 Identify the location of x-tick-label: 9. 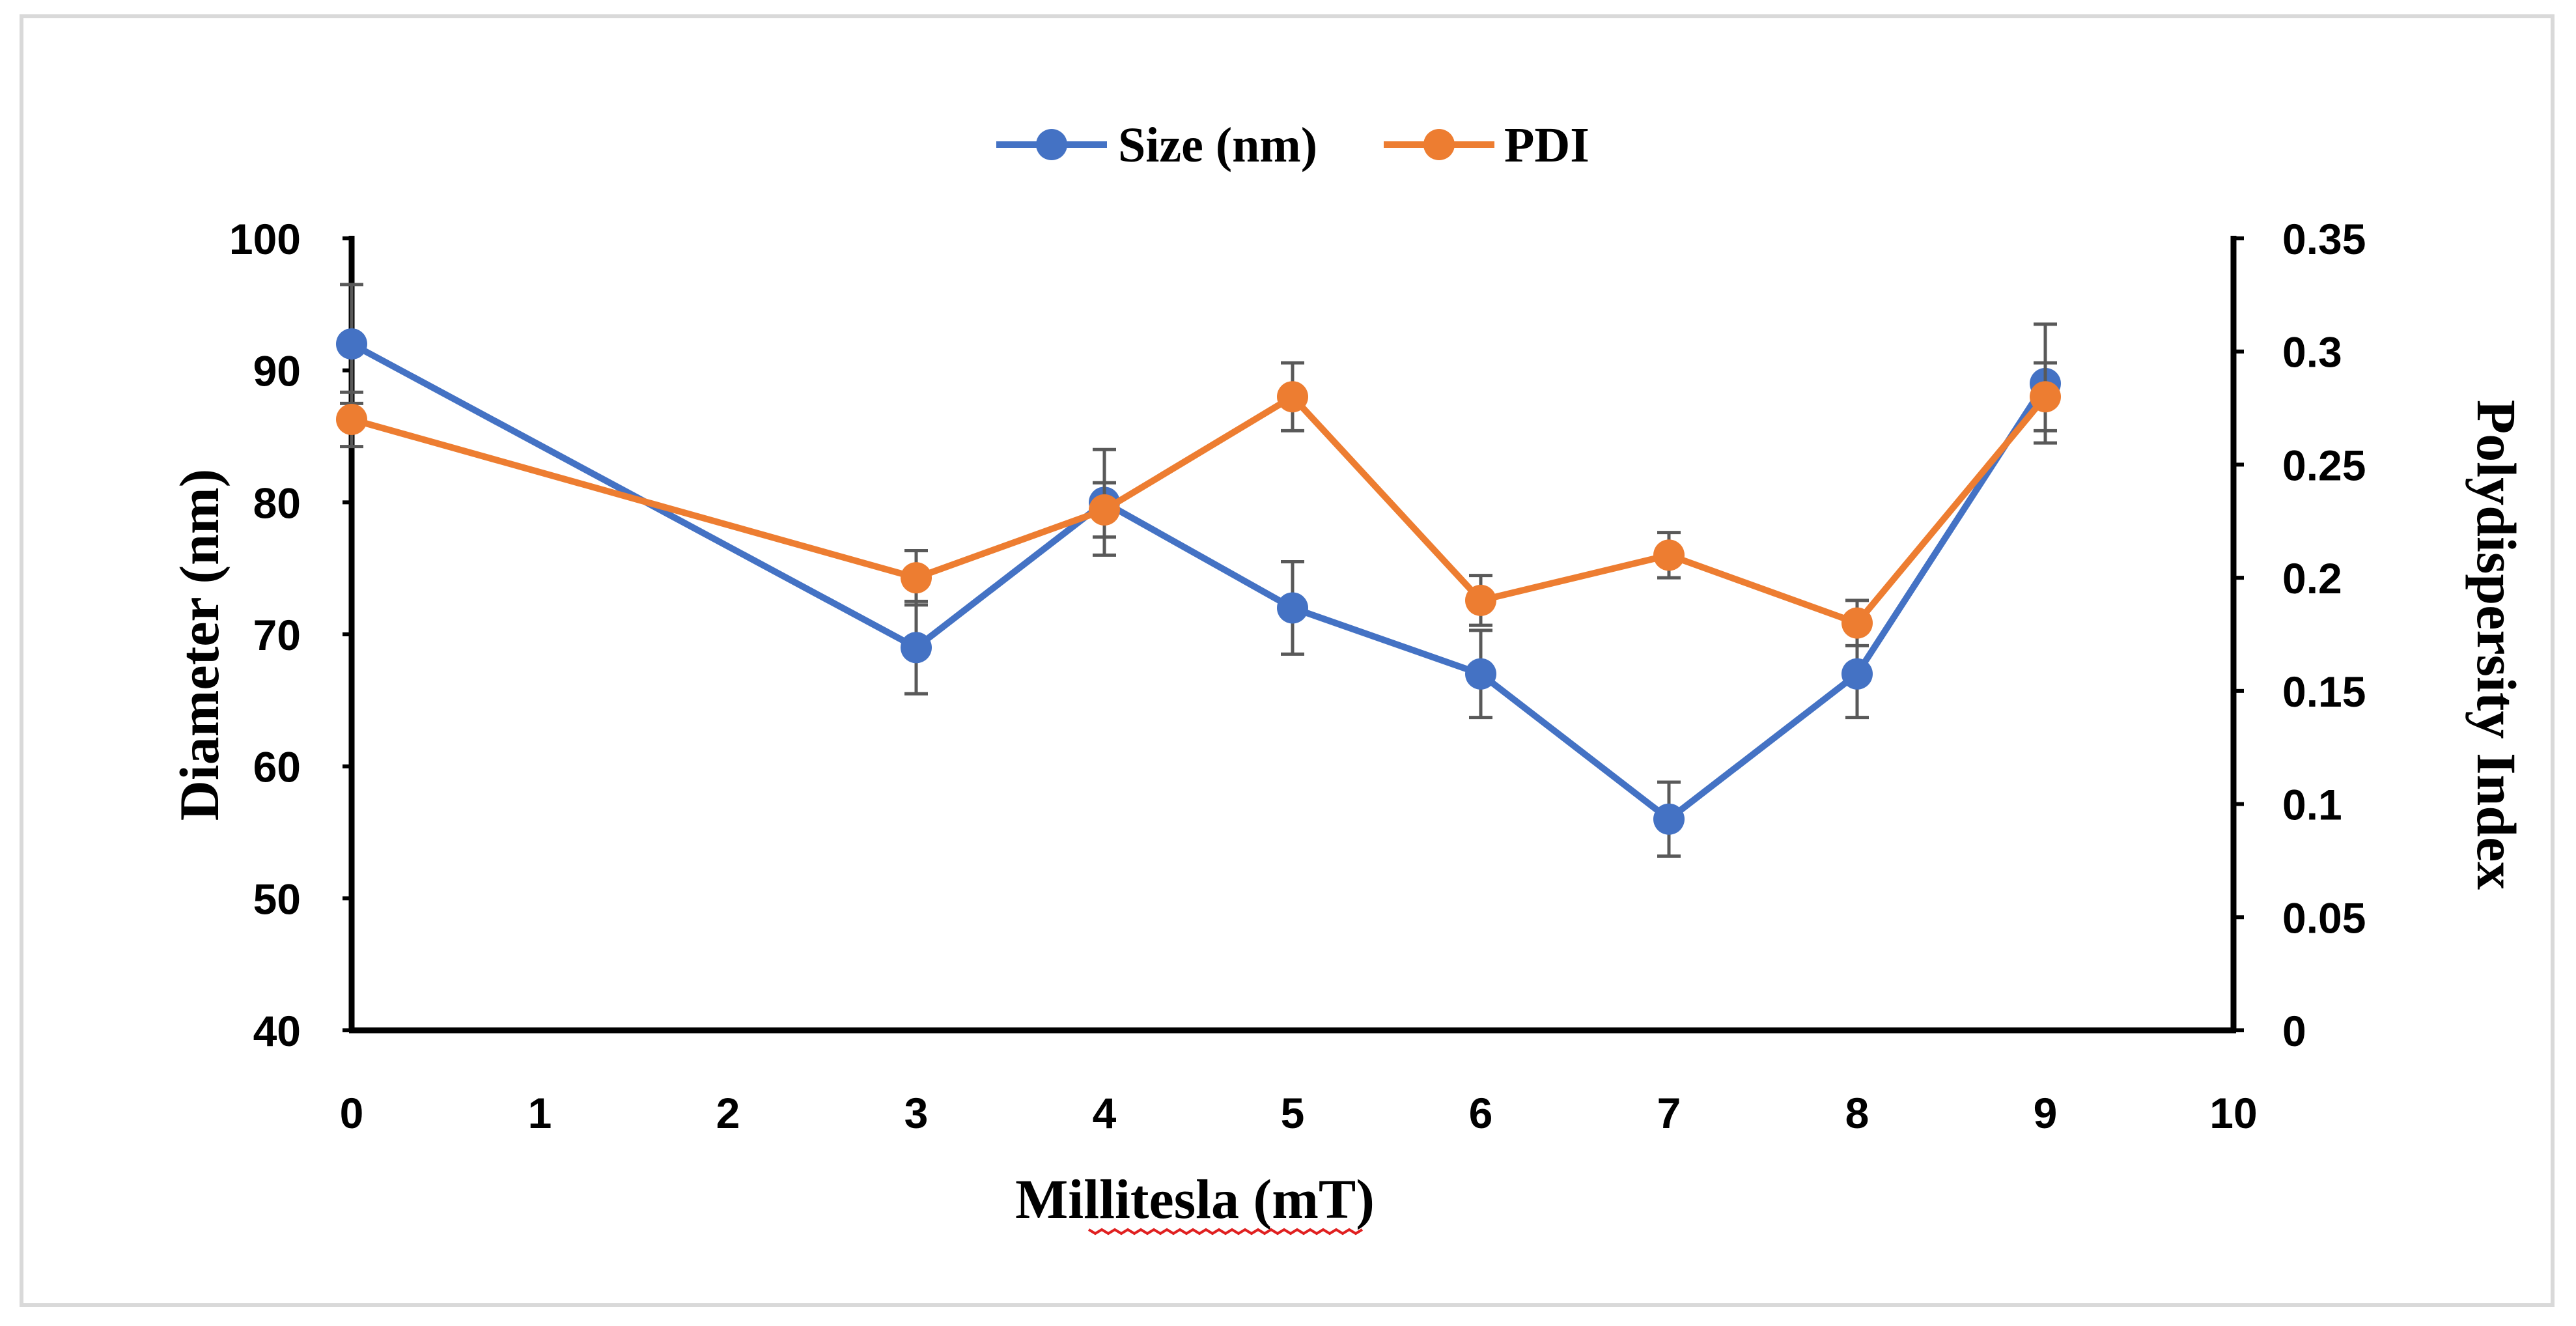
(2046, 1113).